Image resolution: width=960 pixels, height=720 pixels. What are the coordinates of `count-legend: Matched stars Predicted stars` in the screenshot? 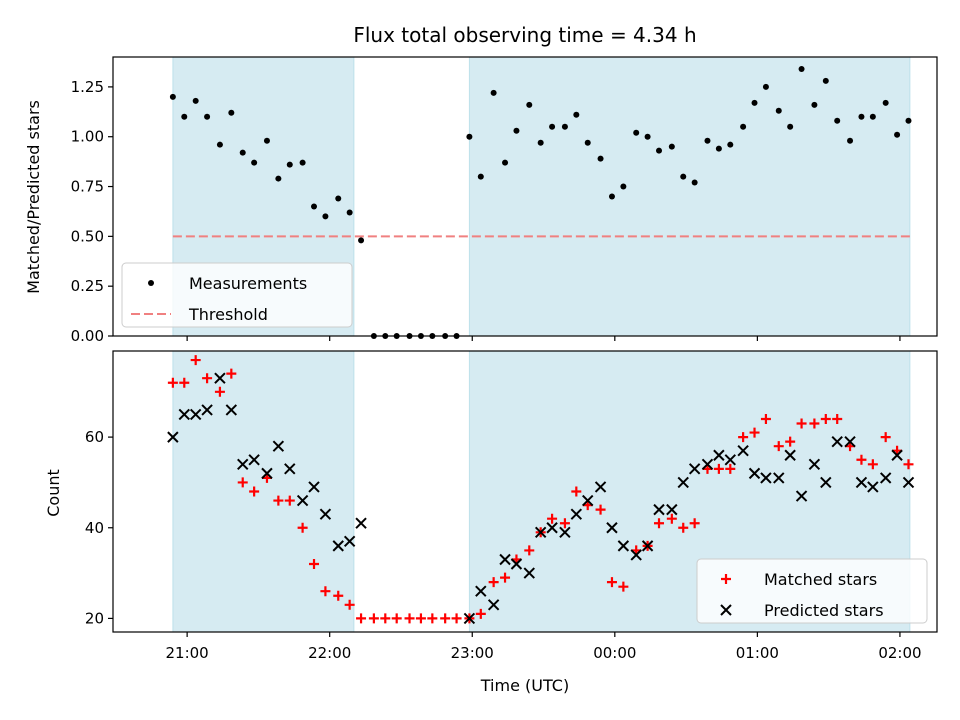 It's located at (812, 591).